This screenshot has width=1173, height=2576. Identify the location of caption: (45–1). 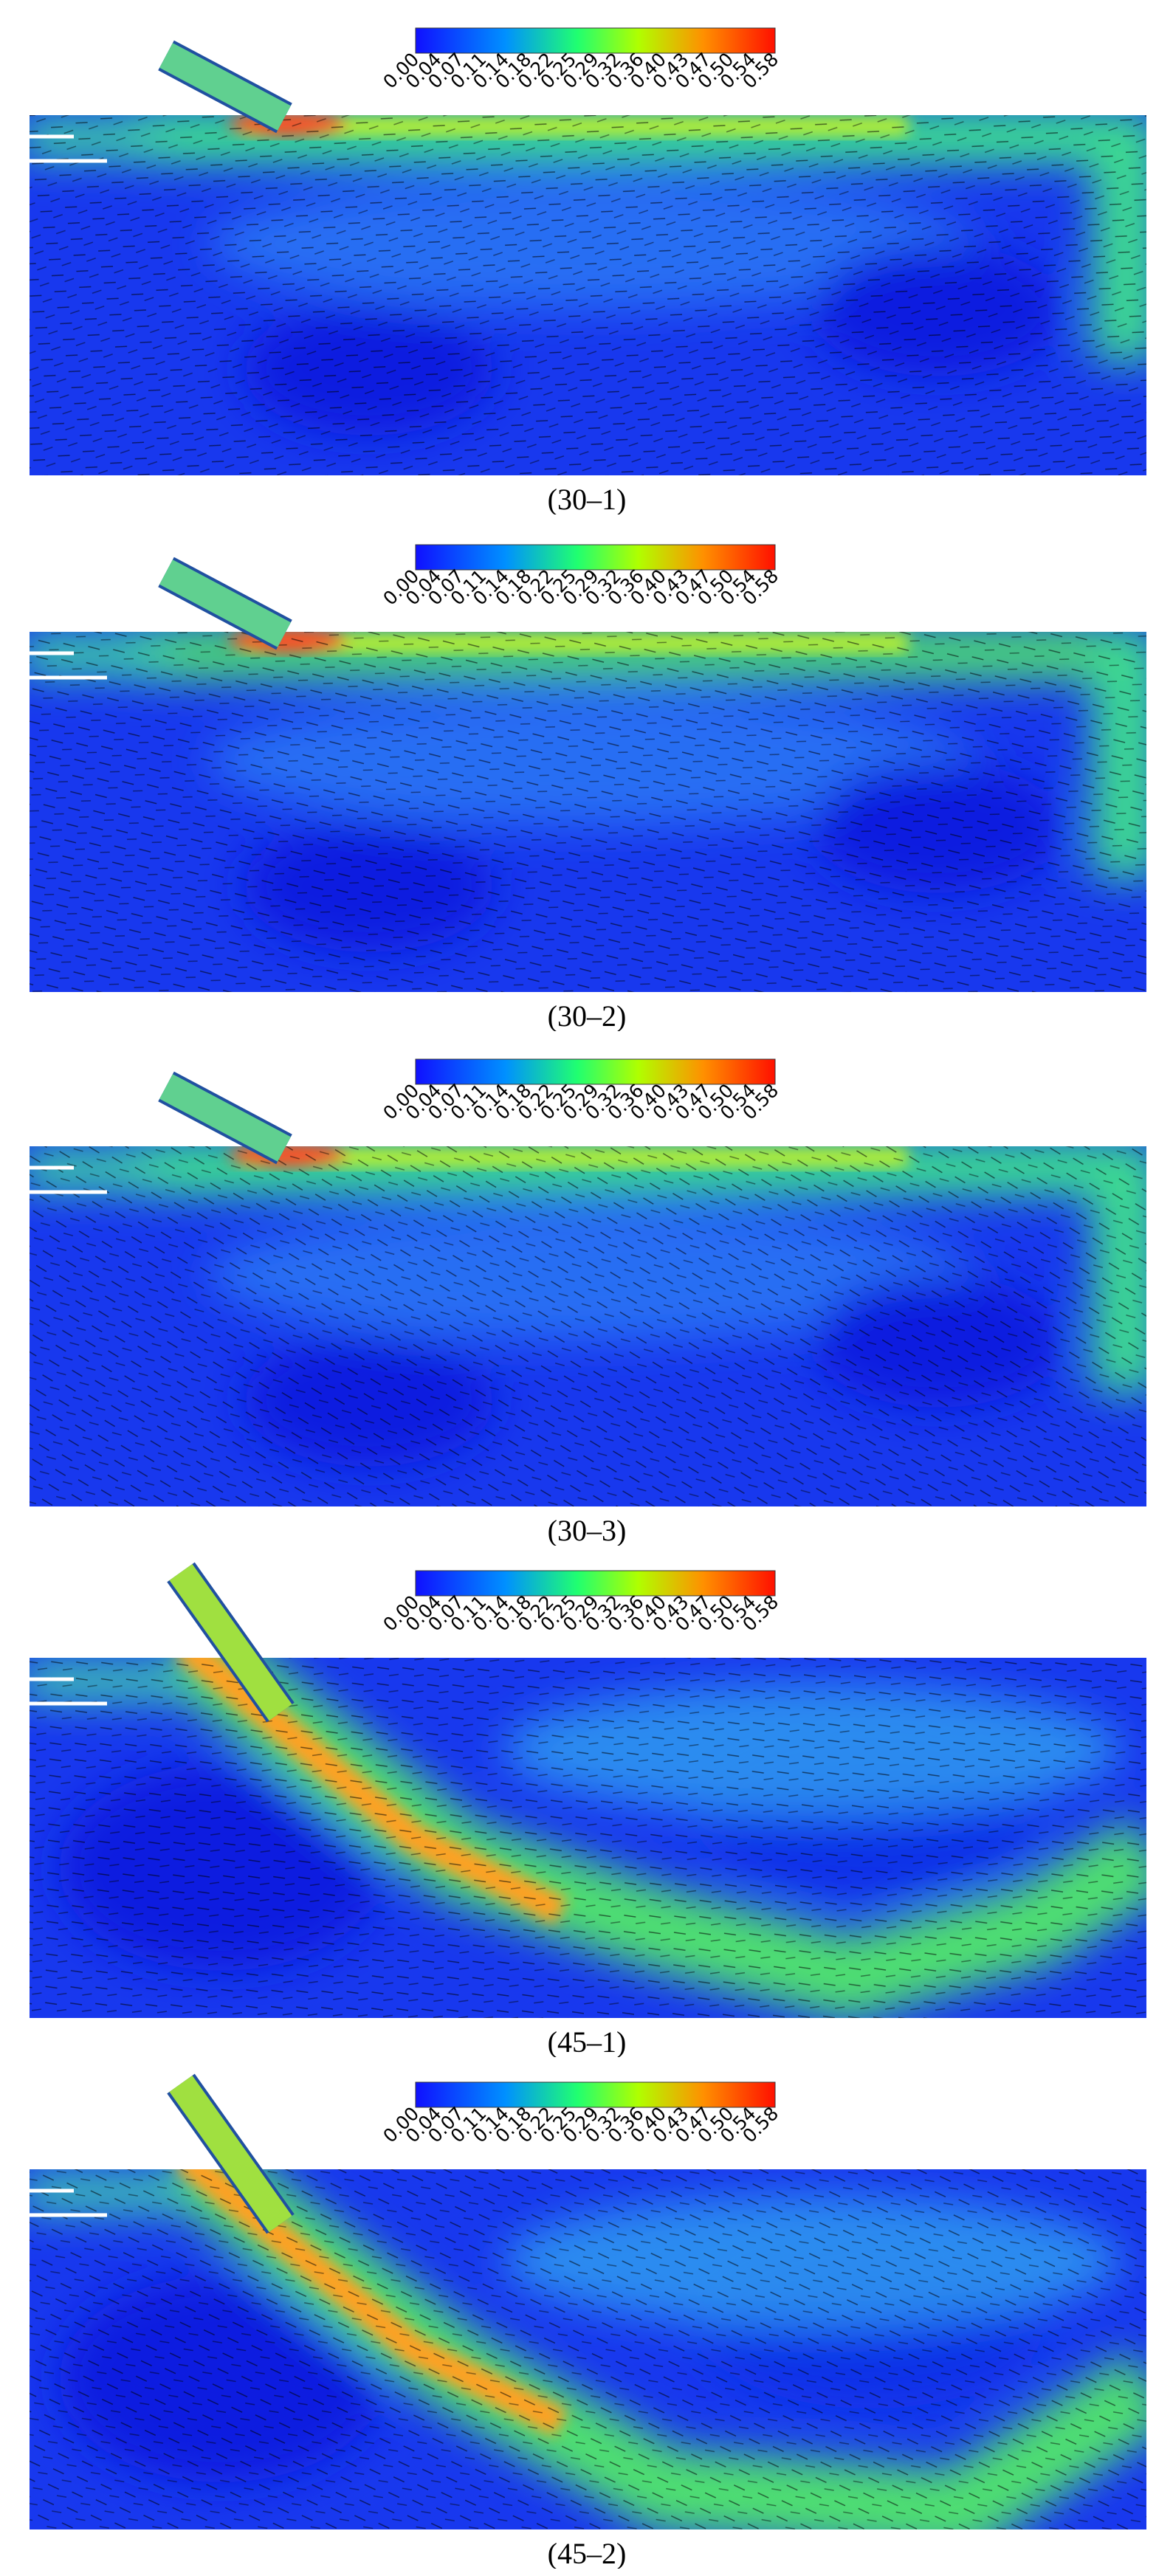
(587, 2041).